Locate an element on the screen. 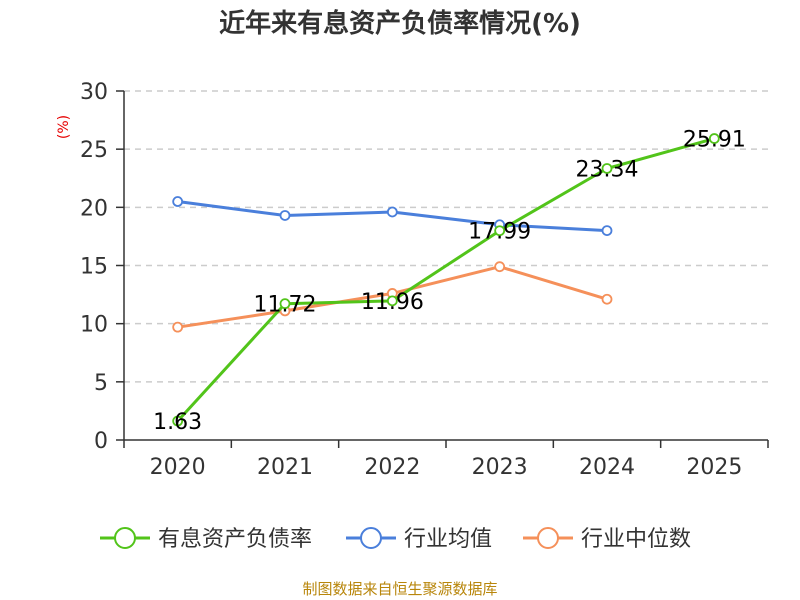 The image size is (800, 600). x-tick-label: 2020 is located at coordinates (178, 467).